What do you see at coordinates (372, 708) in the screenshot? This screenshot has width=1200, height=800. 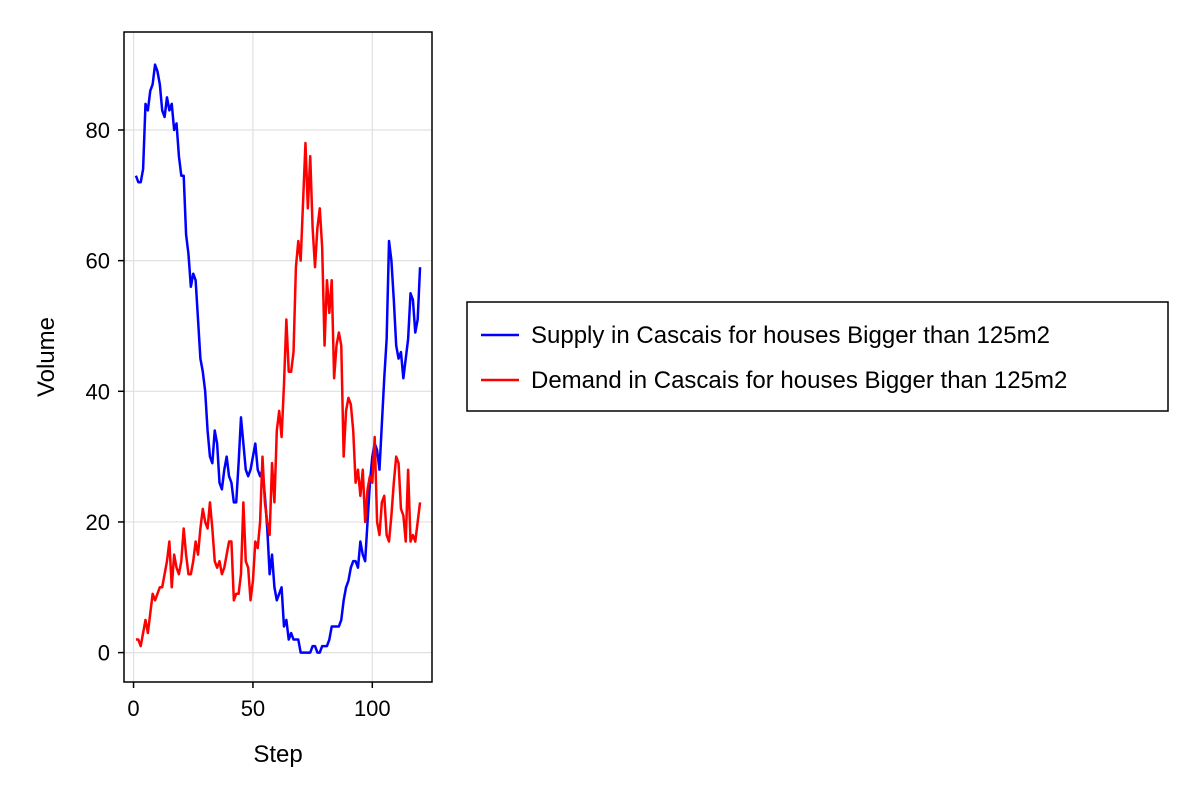 I see `x-tick-label: 100` at bounding box center [372, 708].